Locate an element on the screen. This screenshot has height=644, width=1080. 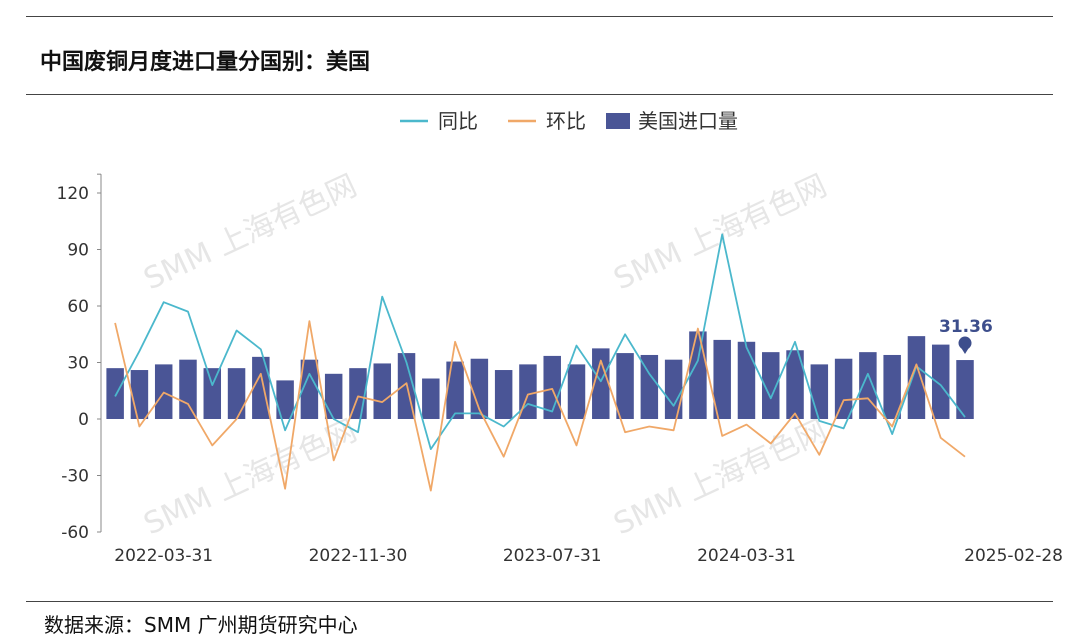
y-tick-label: 30 is located at coordinates (78, 364).